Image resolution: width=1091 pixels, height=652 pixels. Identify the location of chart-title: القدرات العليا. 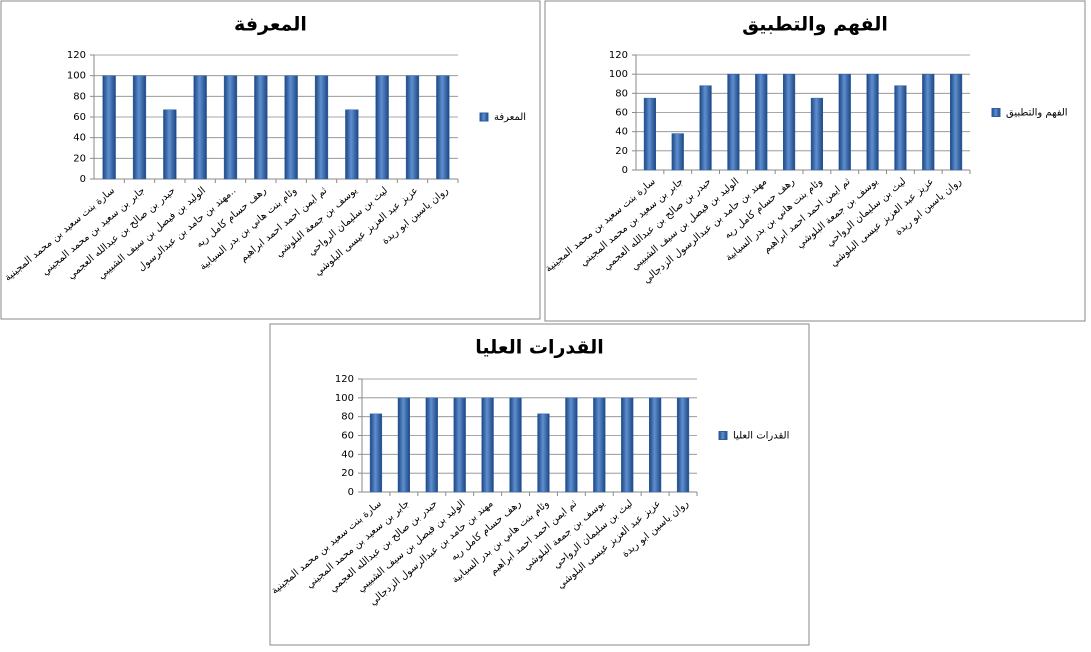
(539, 348).